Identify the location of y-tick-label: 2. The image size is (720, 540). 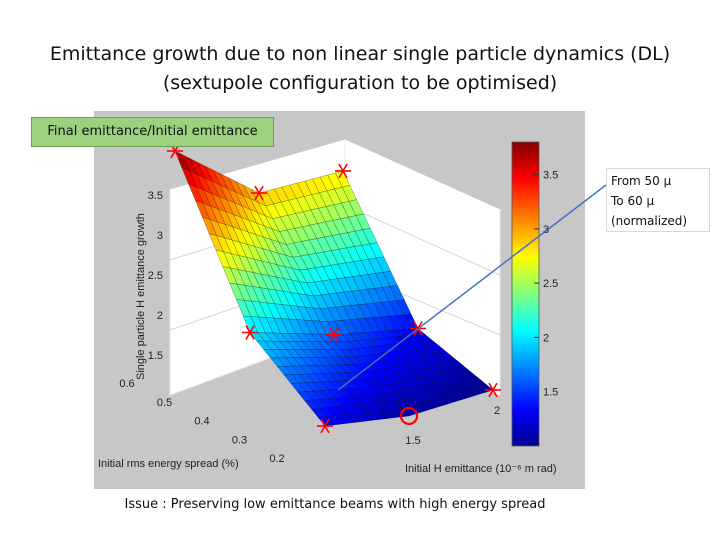
(497, 411).